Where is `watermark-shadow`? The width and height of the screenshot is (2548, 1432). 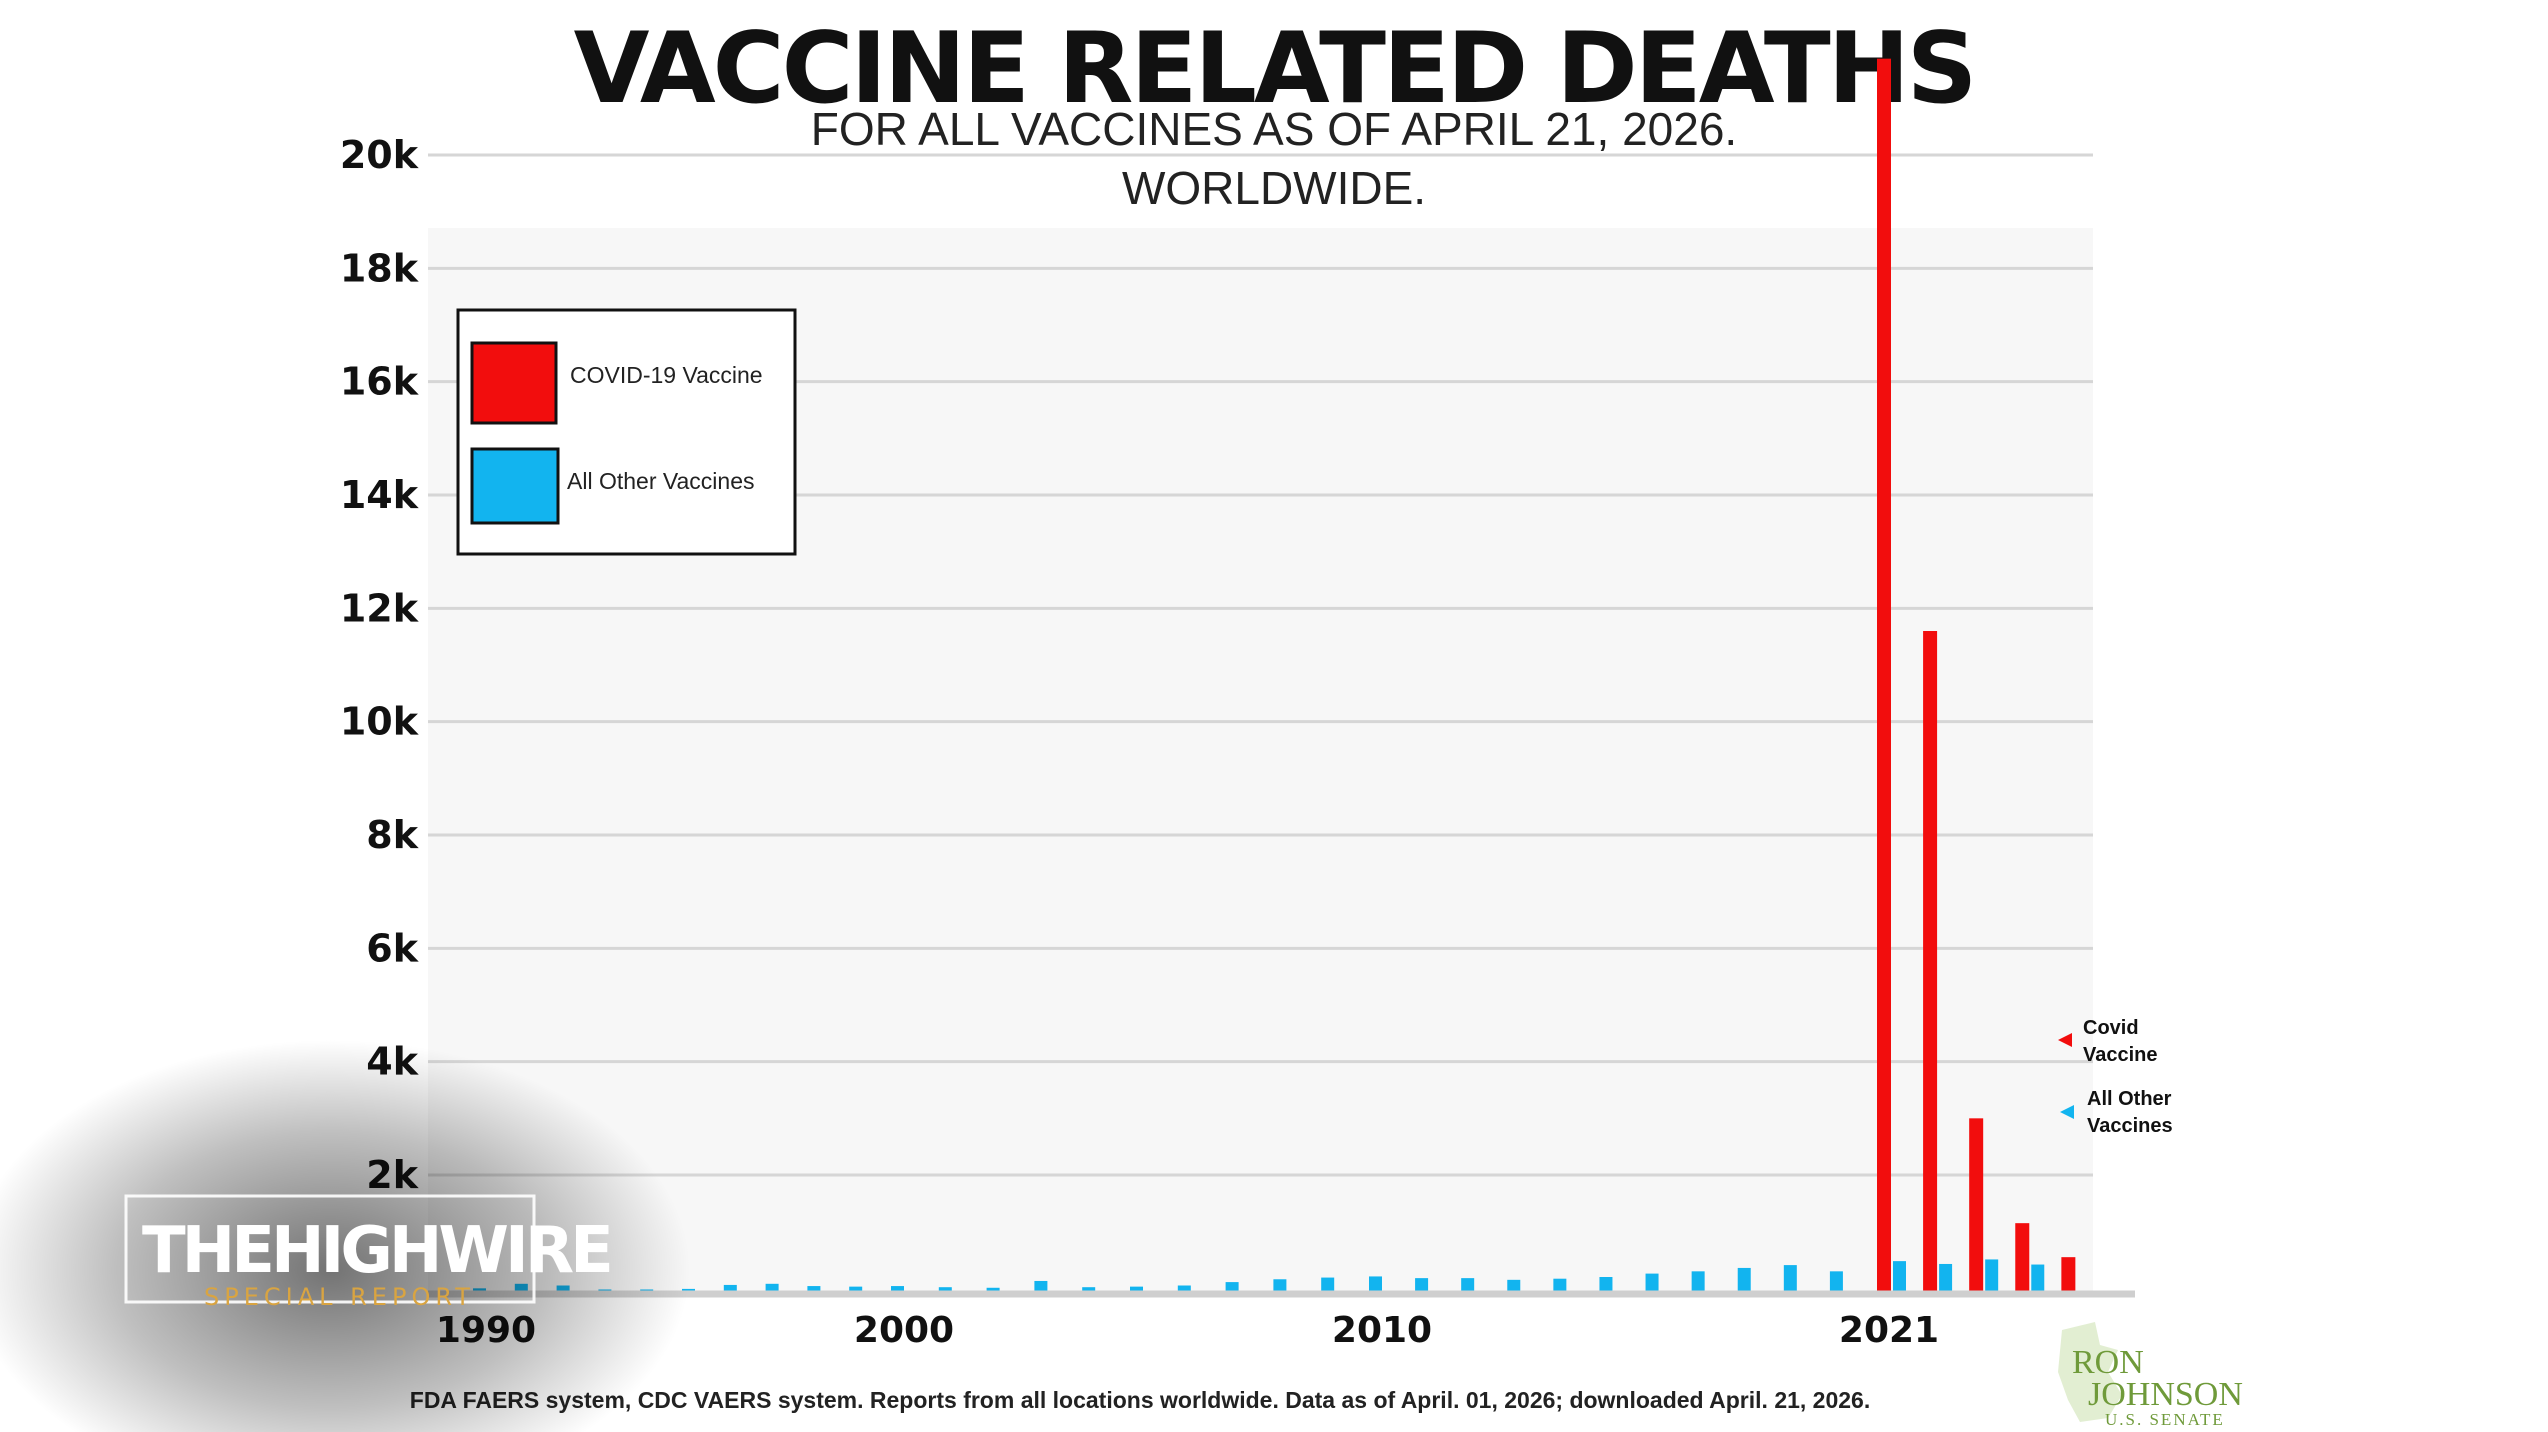
watermark-shadow is located at coordinates (345, 1236).